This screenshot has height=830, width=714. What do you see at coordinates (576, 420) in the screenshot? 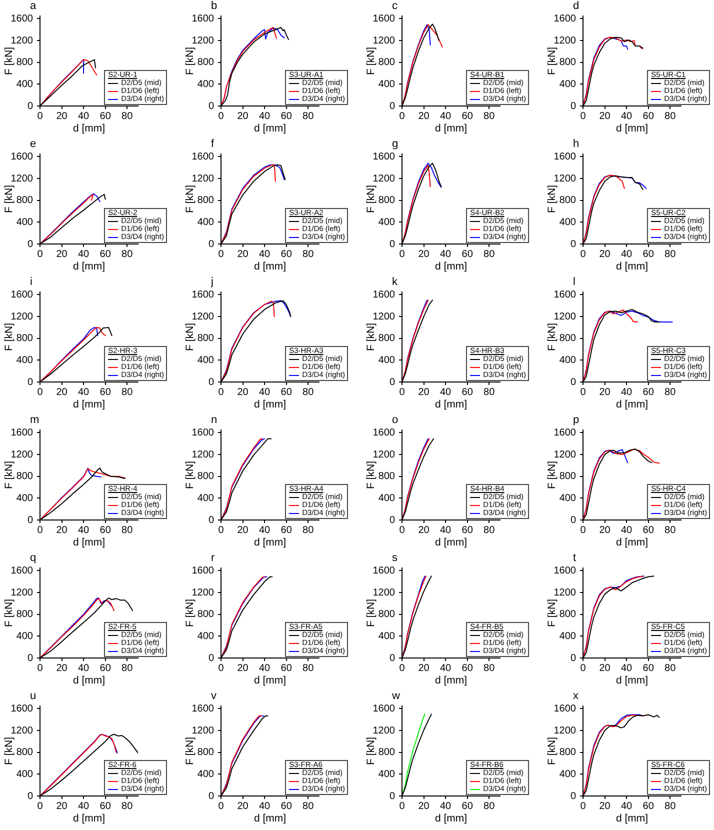
I see `chart-title: p` at bounding box center [576, 420].